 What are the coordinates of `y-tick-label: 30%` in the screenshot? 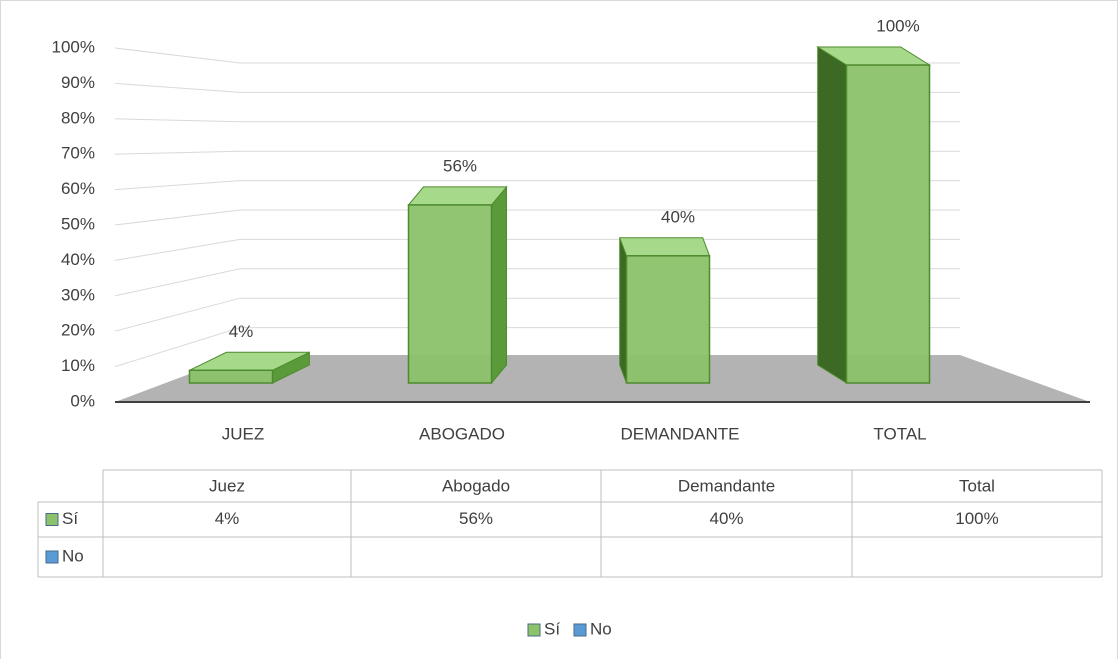 It's located at (78, 294).